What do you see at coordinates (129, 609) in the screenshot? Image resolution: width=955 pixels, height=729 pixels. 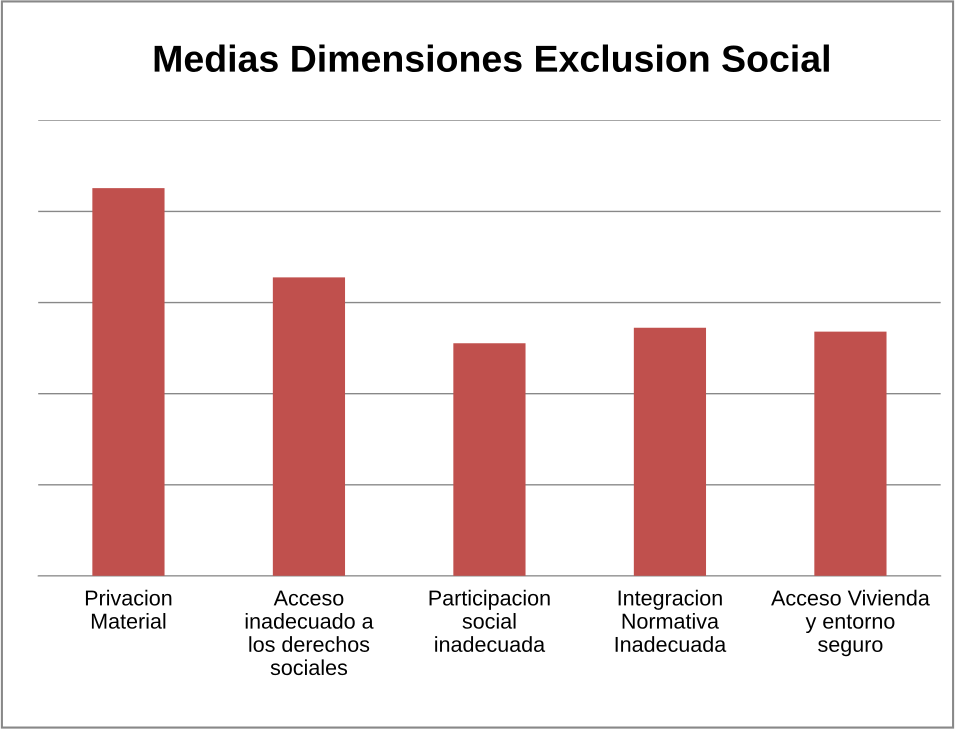 I see `x-tick-label: Privacion Material` at bounding box center [129, 609].